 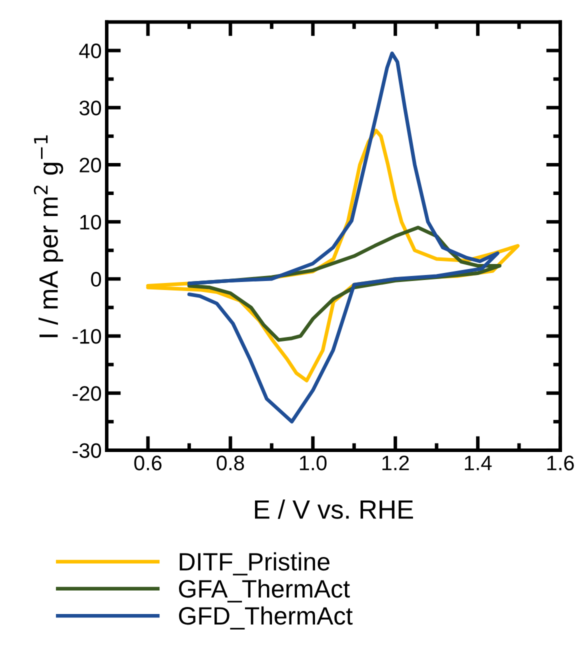 I want to click on y-tick-label: -20, so click(x=87, y=393).